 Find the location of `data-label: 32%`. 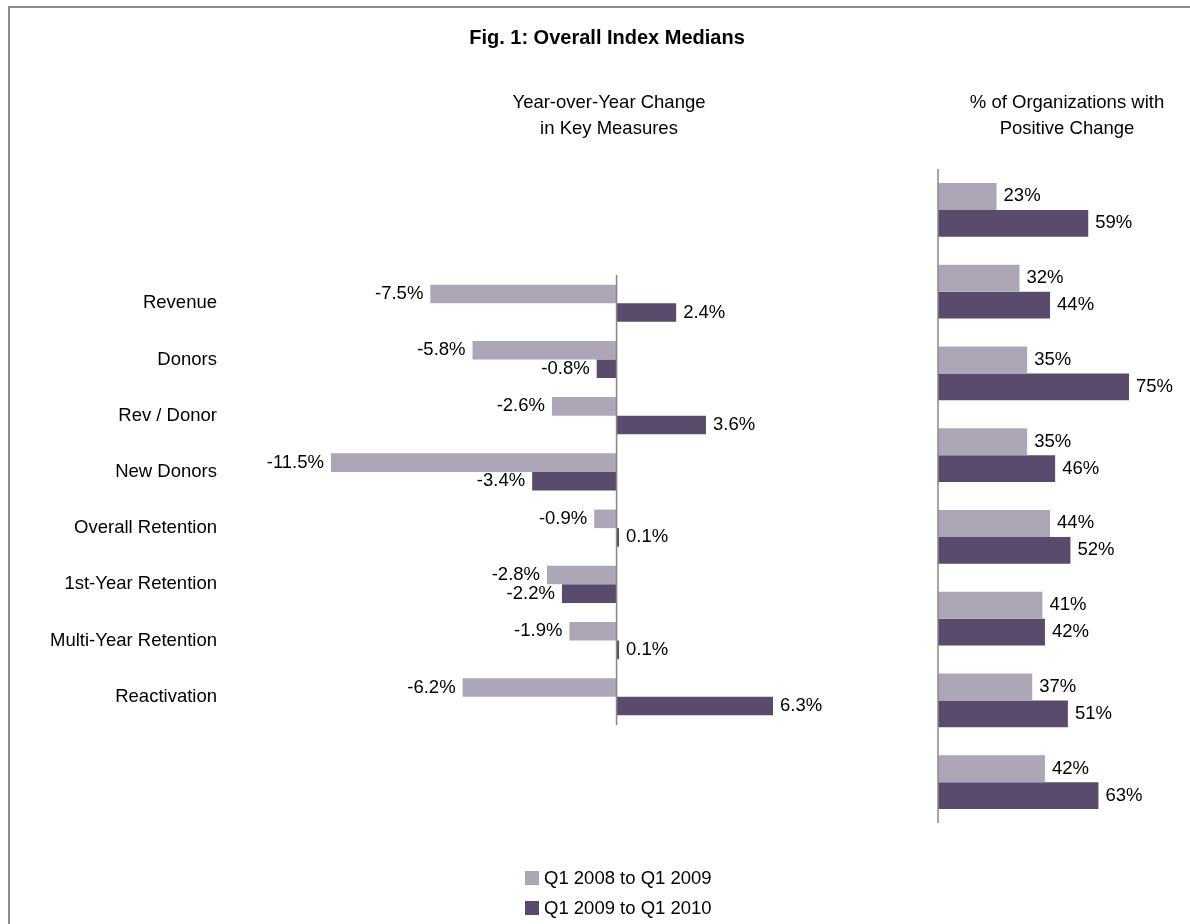

data-label: 32% is located at coordinates (1045, 277).